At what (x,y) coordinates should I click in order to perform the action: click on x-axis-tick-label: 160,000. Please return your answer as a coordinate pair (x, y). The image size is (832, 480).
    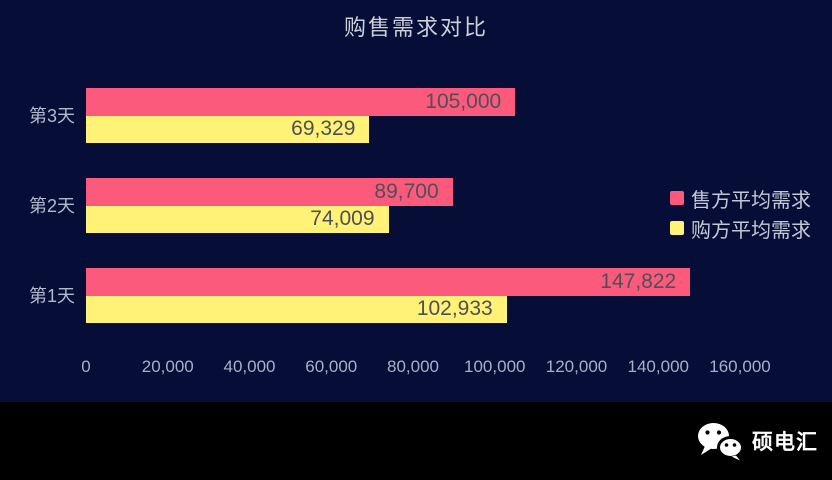
    Looking at the image, I should click on (740, 366).